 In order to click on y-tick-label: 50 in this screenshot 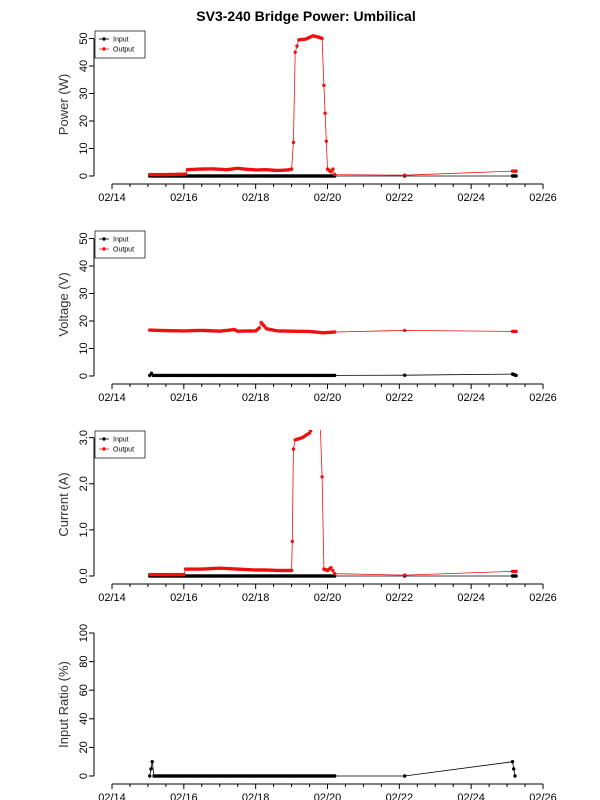, I will do `click(84, 238)`.